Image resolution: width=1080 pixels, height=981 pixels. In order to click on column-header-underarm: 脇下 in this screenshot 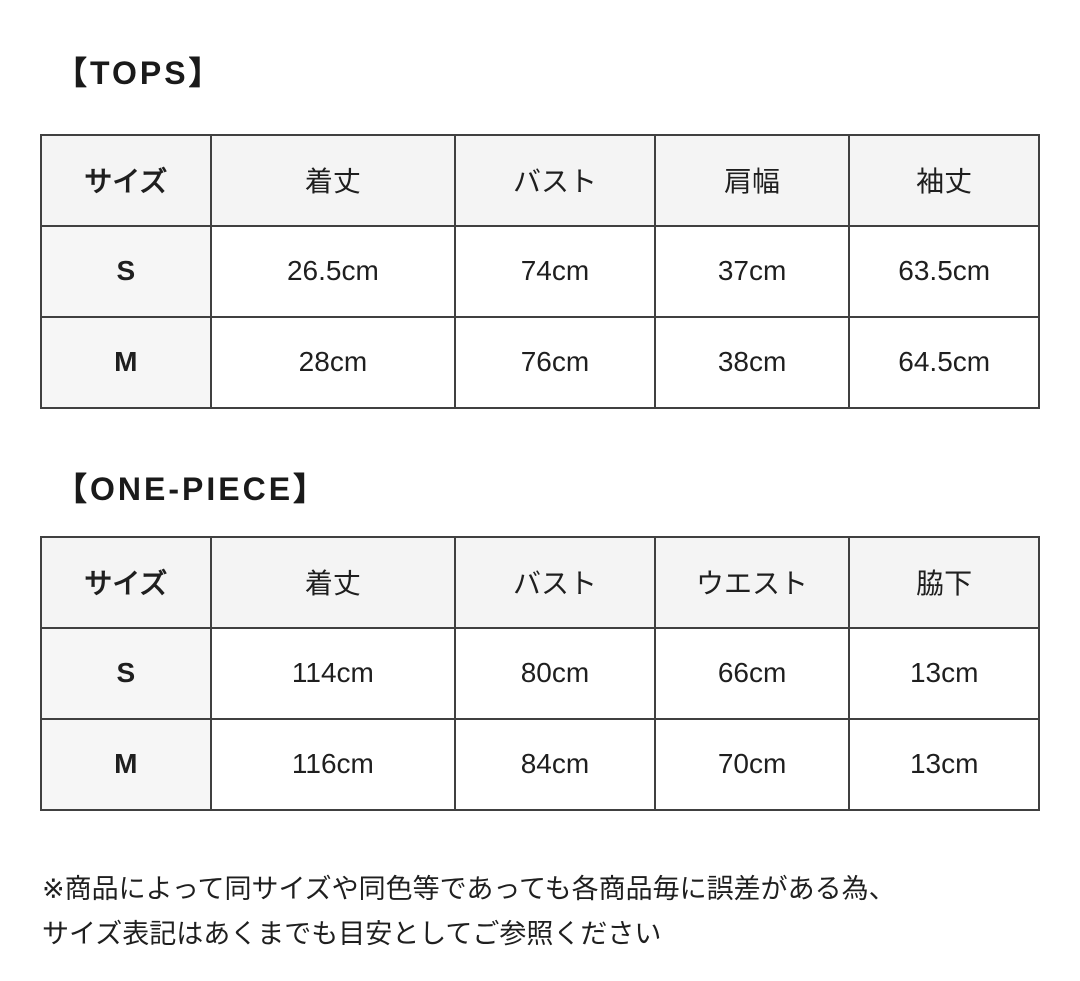, I will do `click(944, 582)`.